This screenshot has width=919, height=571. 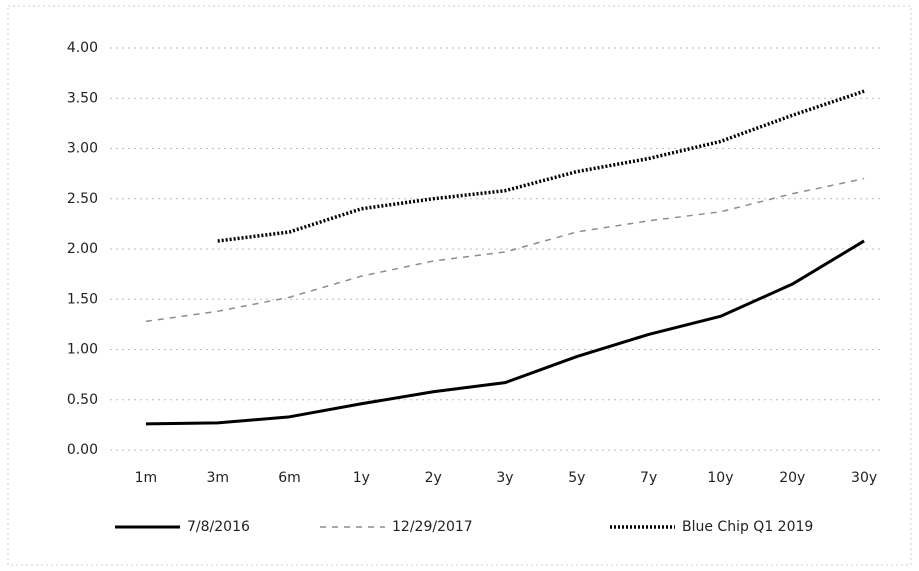 What do you see at coordinates (82, 299) in the screenshot?
I see `y-tick-label: 1.50` at bounding box center [82, 299].